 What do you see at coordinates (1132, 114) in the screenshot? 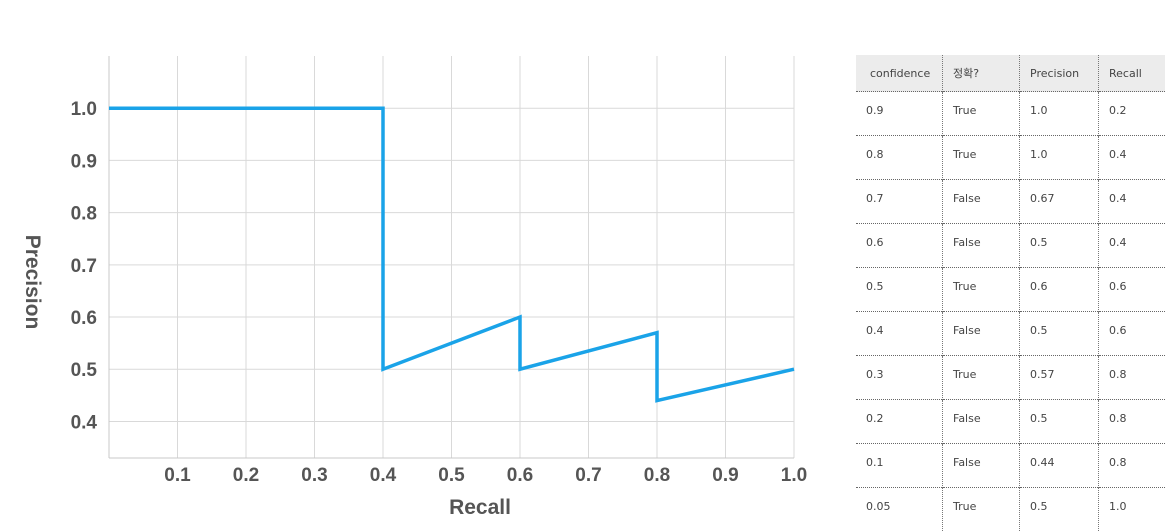
I see `cell-recall: 0.2` at bounding box center [1132, 114].